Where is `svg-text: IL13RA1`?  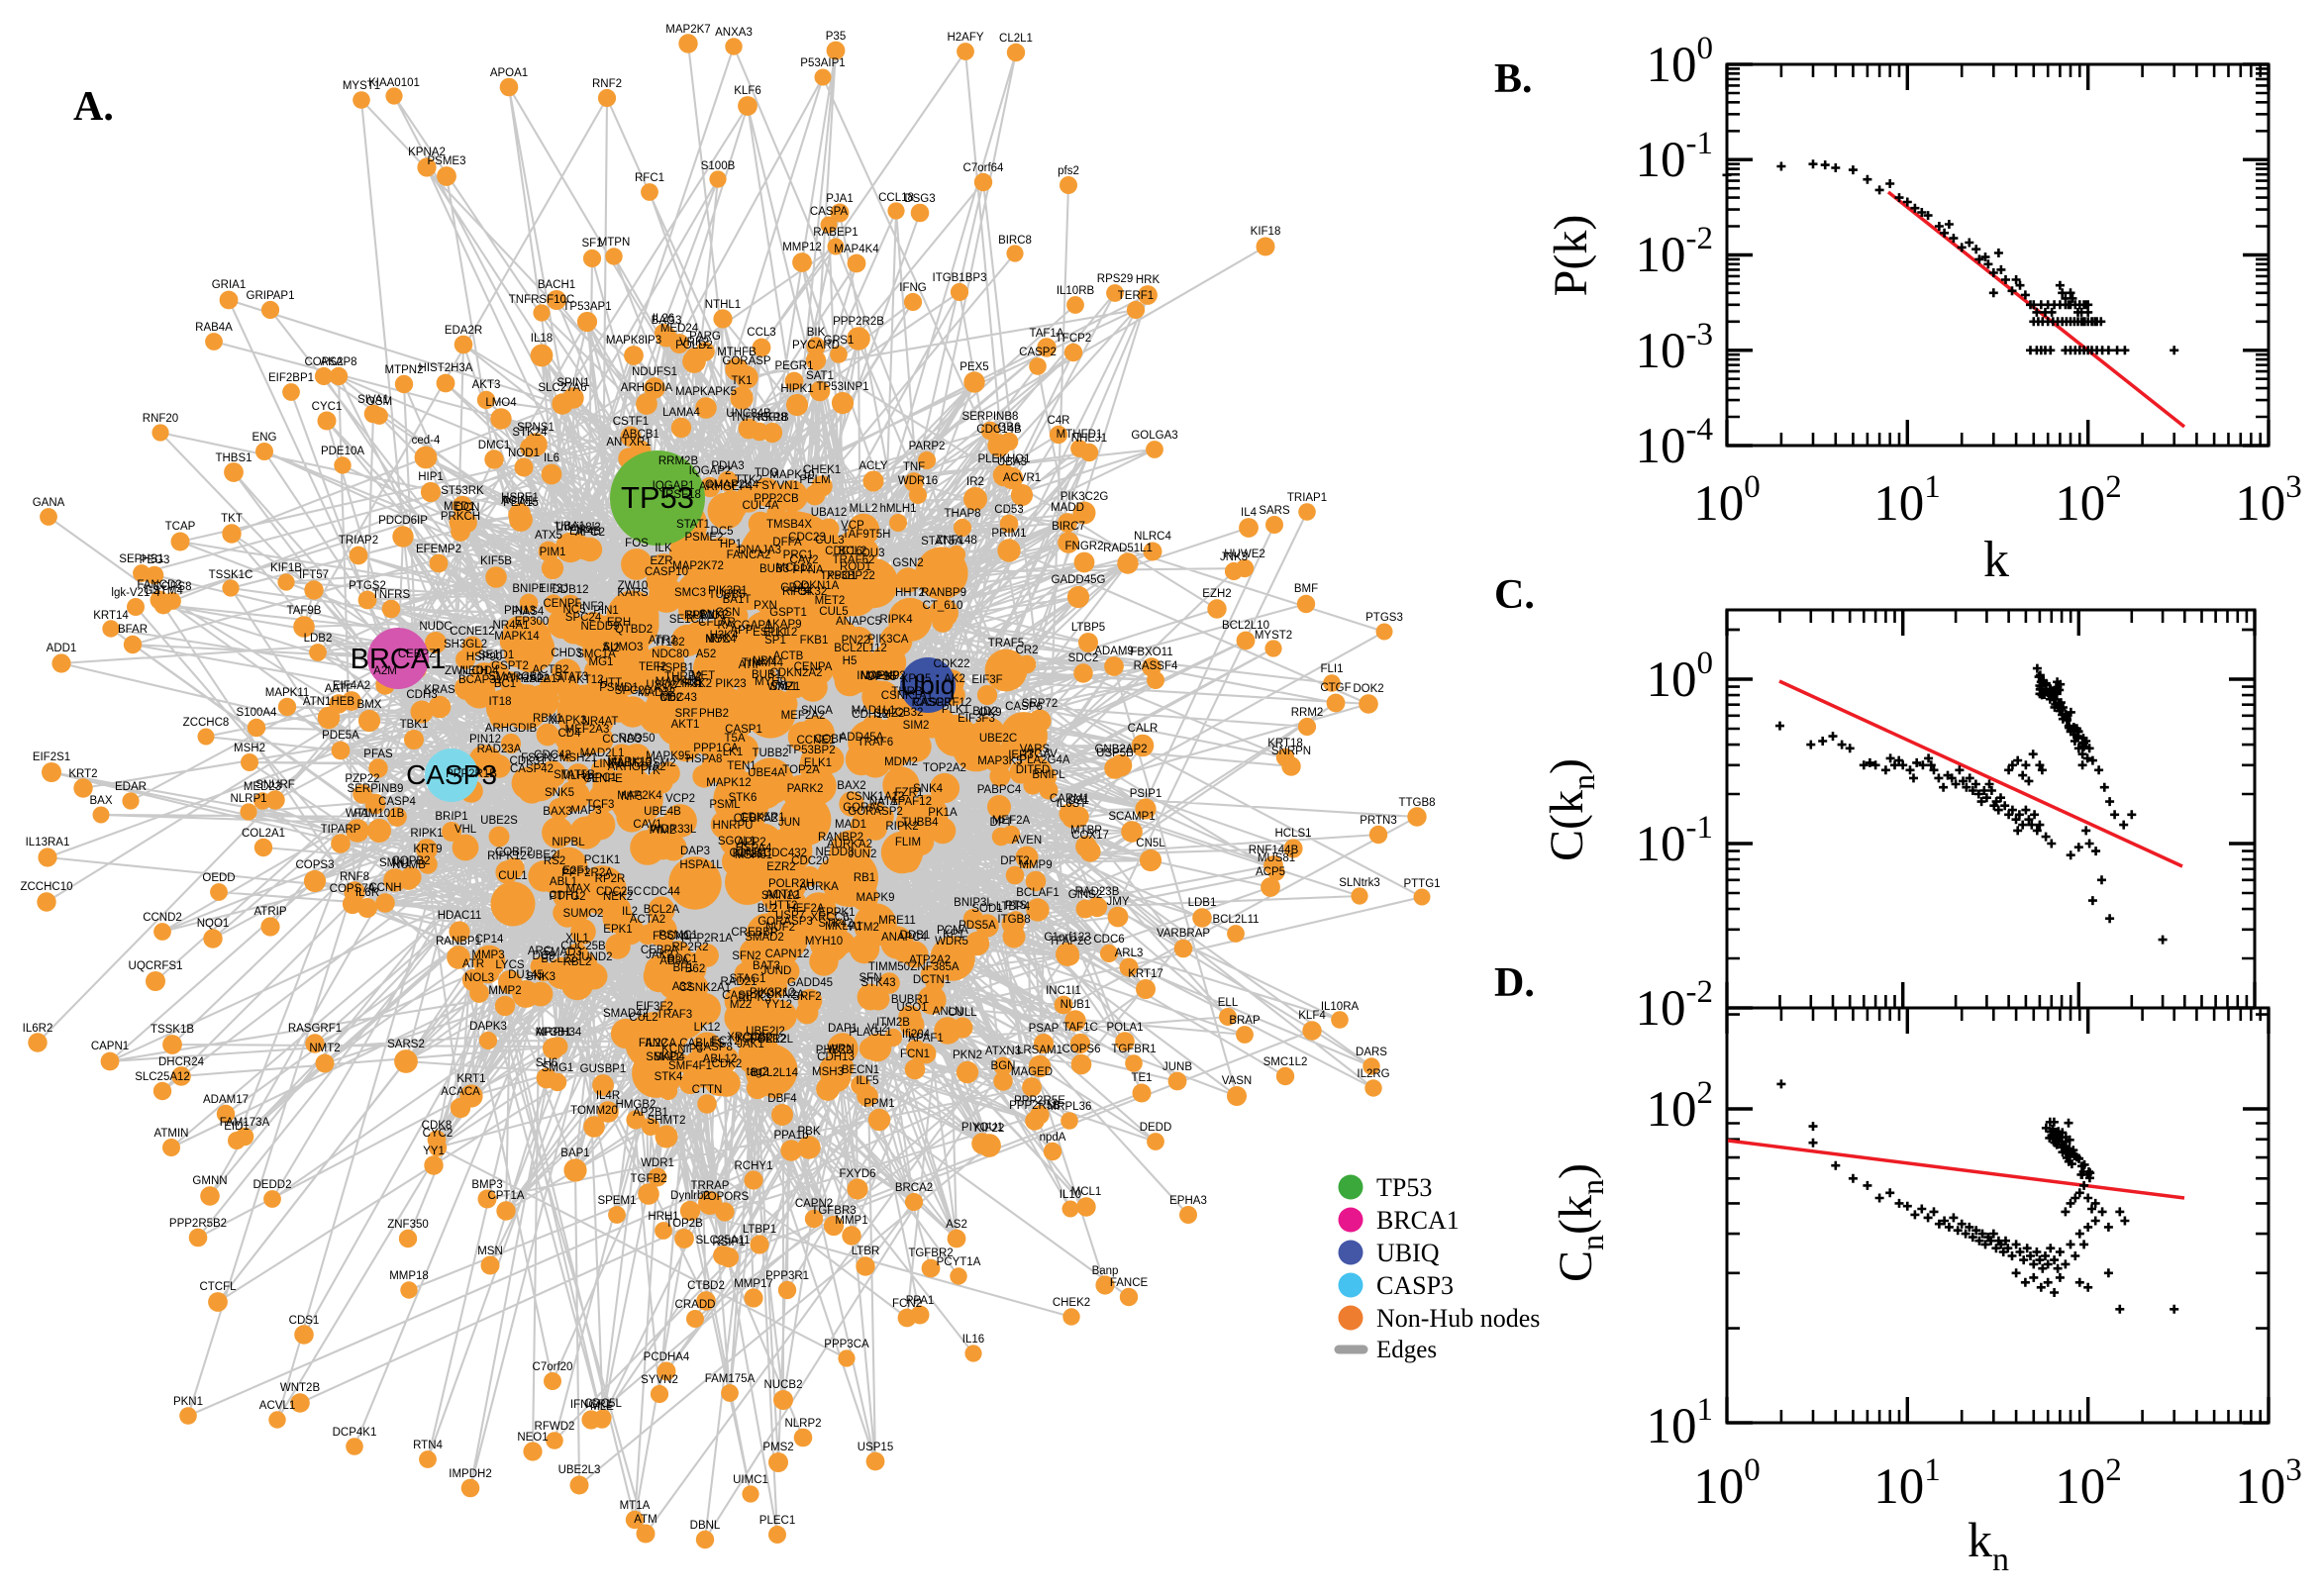
svg-text: IL13RA1 is located at coordinates (48, 842).